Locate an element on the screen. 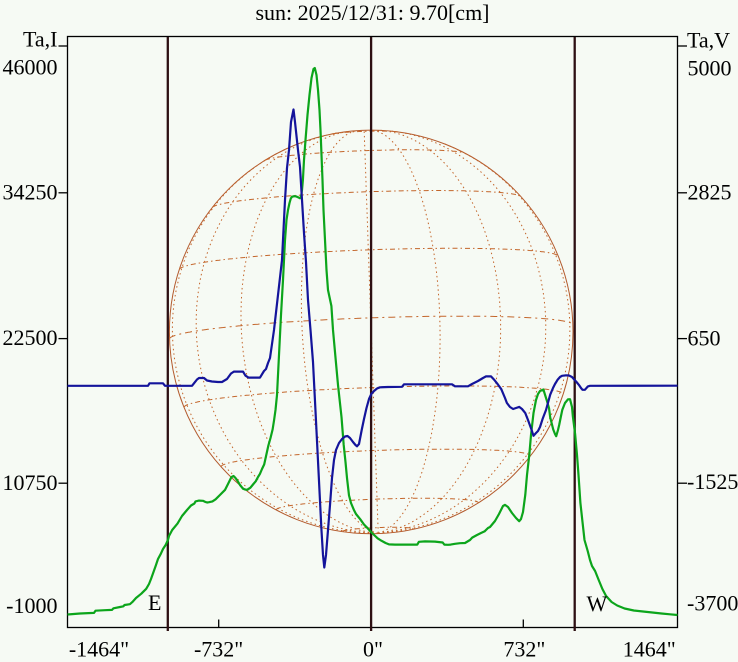 This screenshot has width=738, height=662. svg-text: -1000 is located at coordinates (31, 605).